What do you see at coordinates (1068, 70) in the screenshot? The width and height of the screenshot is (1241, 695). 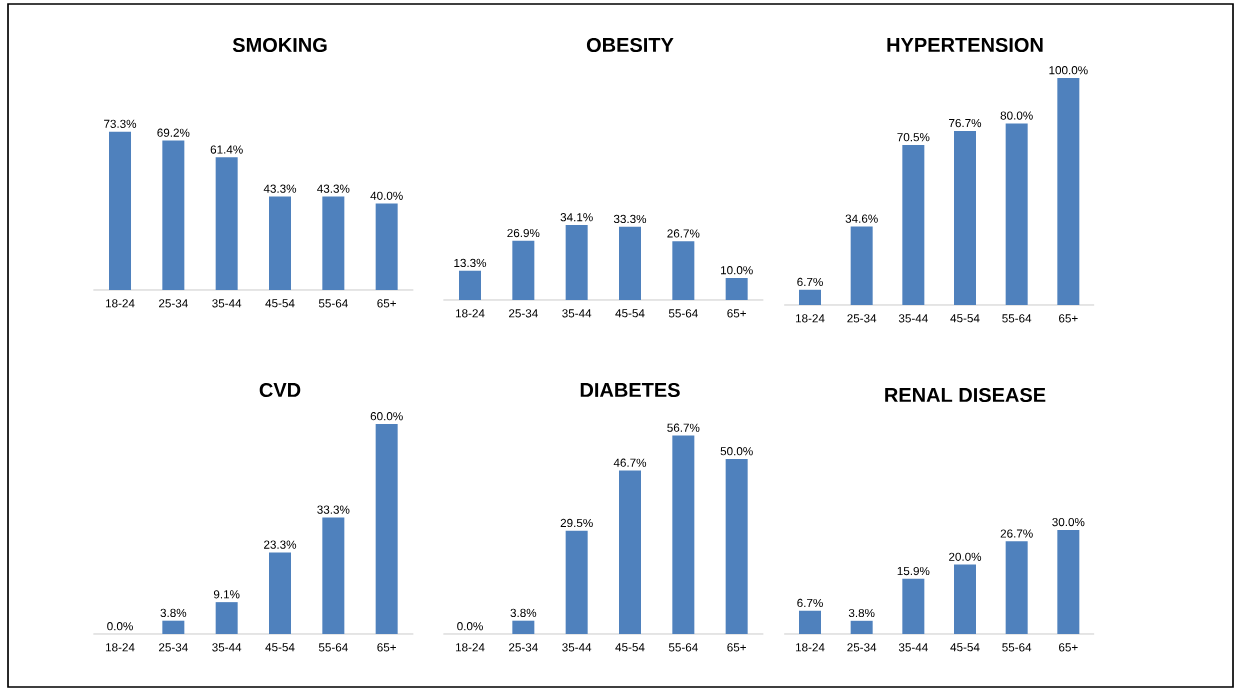 I see `data-label: 100.0%` at bounding box center [1068, 70].